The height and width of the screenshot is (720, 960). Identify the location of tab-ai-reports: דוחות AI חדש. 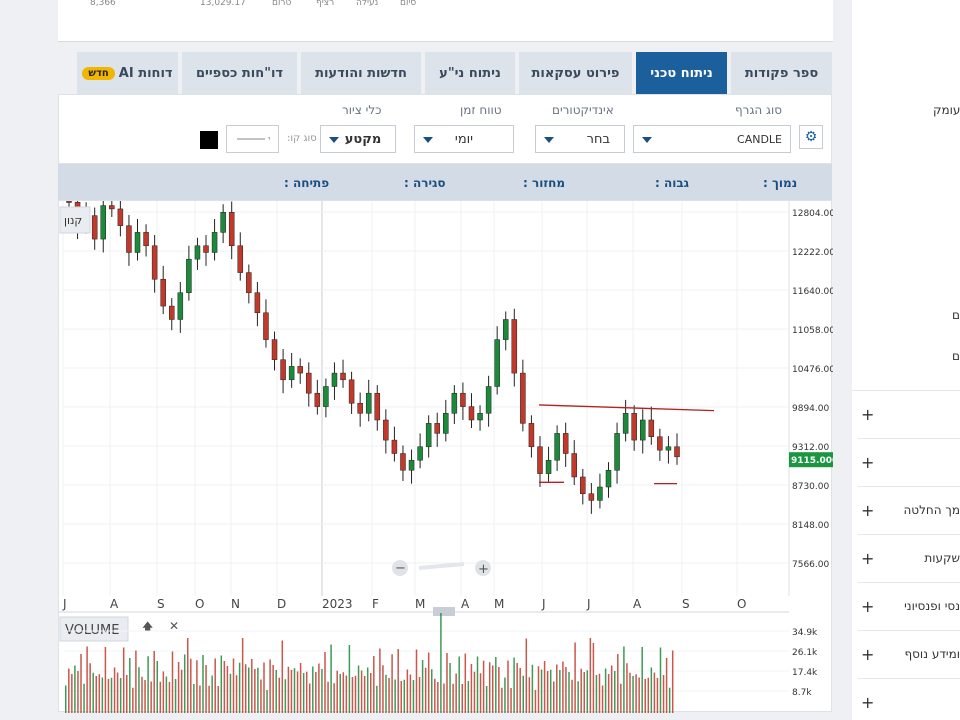
(127, 73).